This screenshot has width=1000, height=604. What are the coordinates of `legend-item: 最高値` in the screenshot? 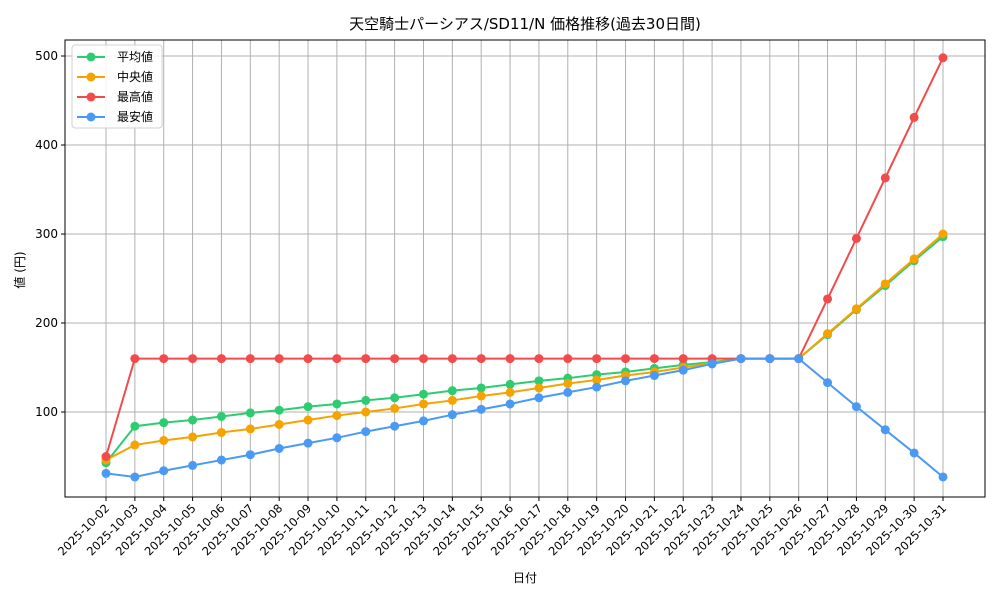 It's located at (115, 96).